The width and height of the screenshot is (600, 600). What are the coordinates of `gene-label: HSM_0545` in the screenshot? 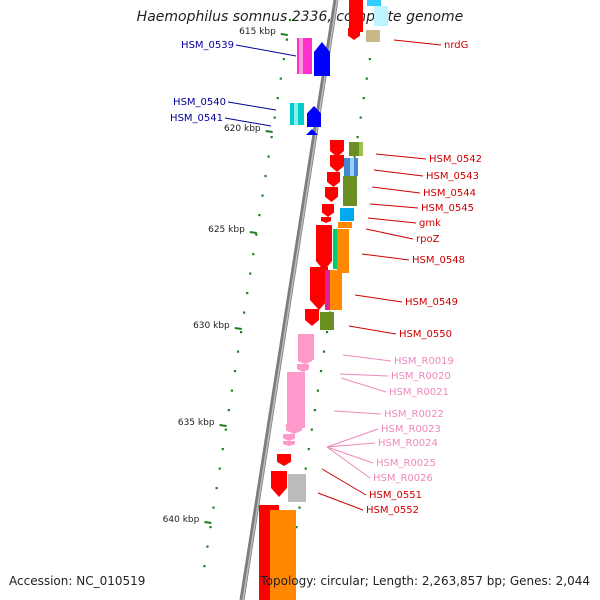 It's located at (447, 208).